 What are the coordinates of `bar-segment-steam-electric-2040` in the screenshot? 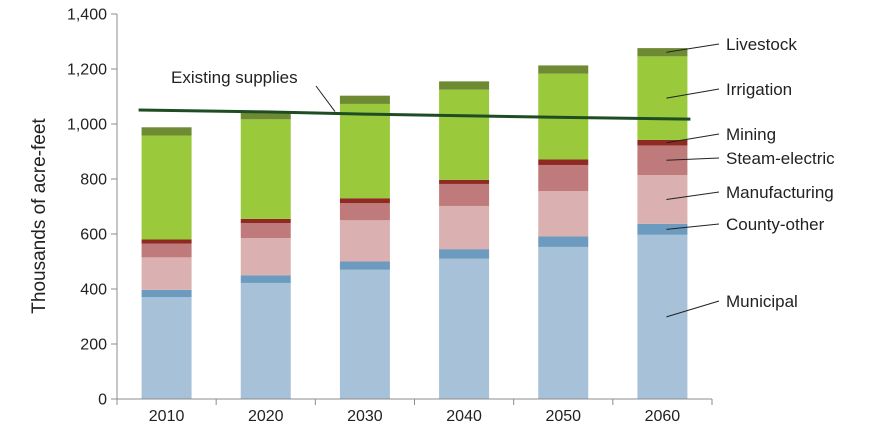 It's located at (464, 194).